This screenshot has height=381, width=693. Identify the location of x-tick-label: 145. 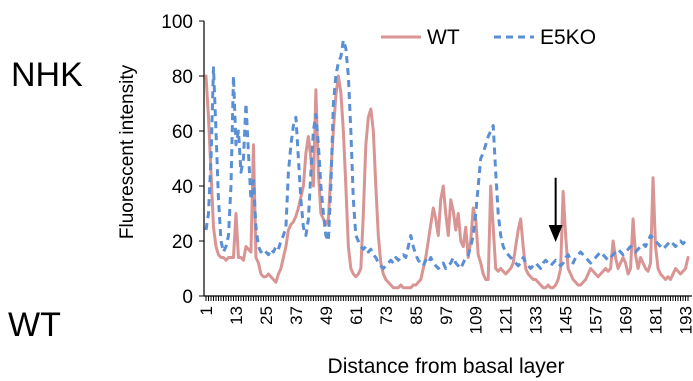
(566, 320).